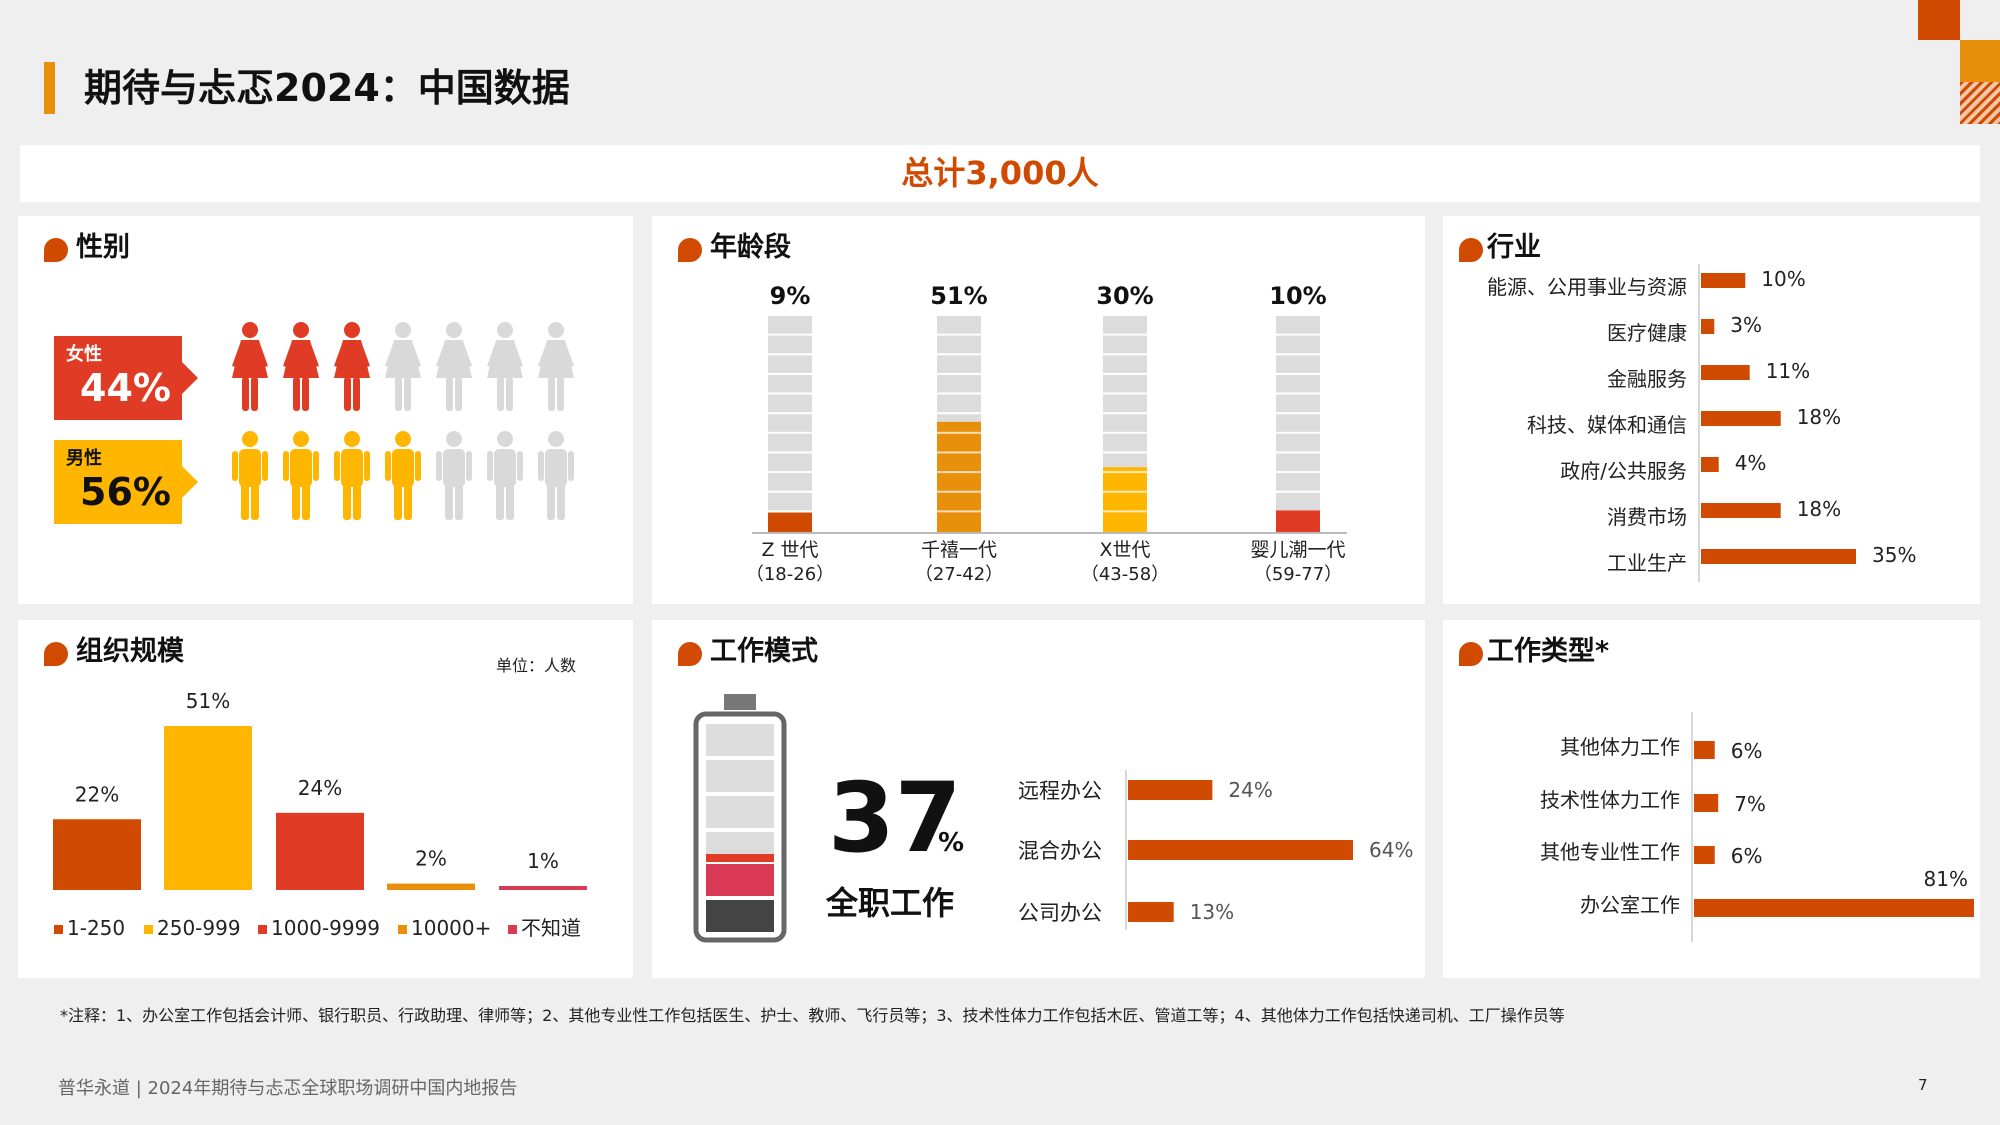 This screenshot has width=2000, height=1125. What do you see at coordinates (1783, 279) in the screenshot?
I see `industry-pct: 10%` at bounding box center [1783, 279].